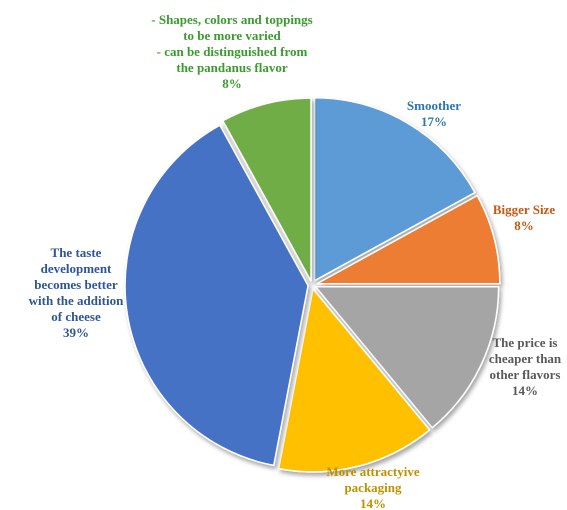 The height and width of the screenshot is (510, 567). What do you see at coordinates (372, 487) in the screenshot?
I see `slice-label-4: More attractyive packaging 14%` at bounding box center [372, 487].